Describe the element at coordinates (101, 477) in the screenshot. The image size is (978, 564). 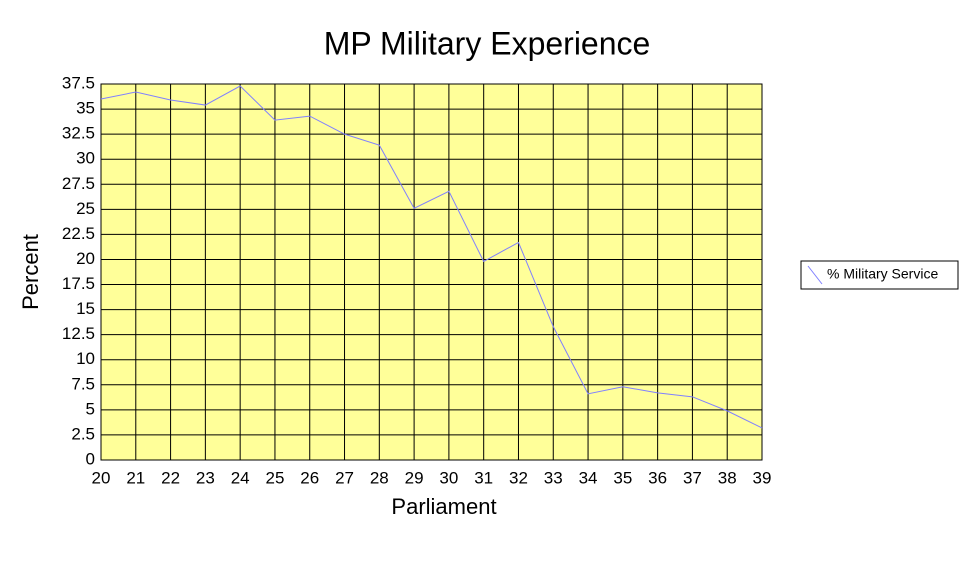
I see `x-tick-label: 20` at that location.